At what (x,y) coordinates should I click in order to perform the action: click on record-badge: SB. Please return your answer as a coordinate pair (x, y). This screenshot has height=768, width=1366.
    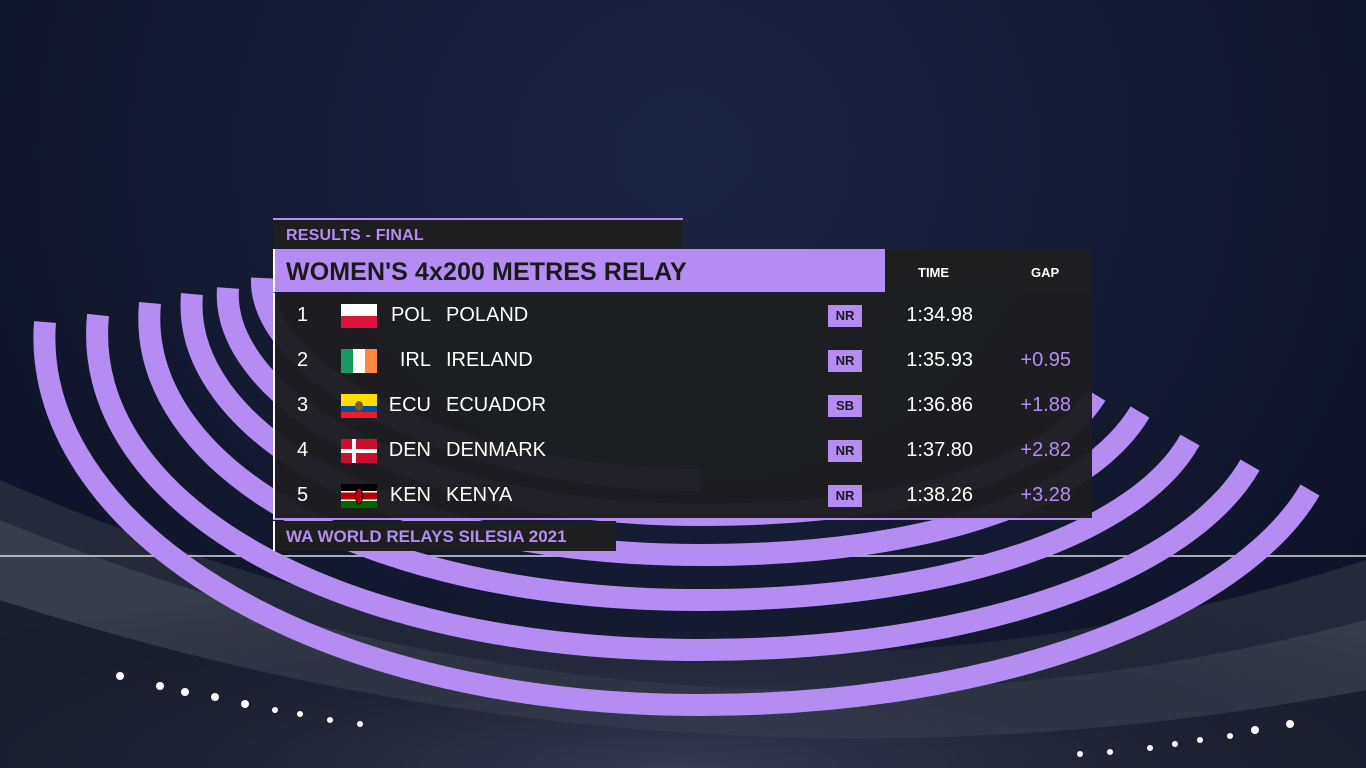
    Looking at the image, I should click on (845, 406).